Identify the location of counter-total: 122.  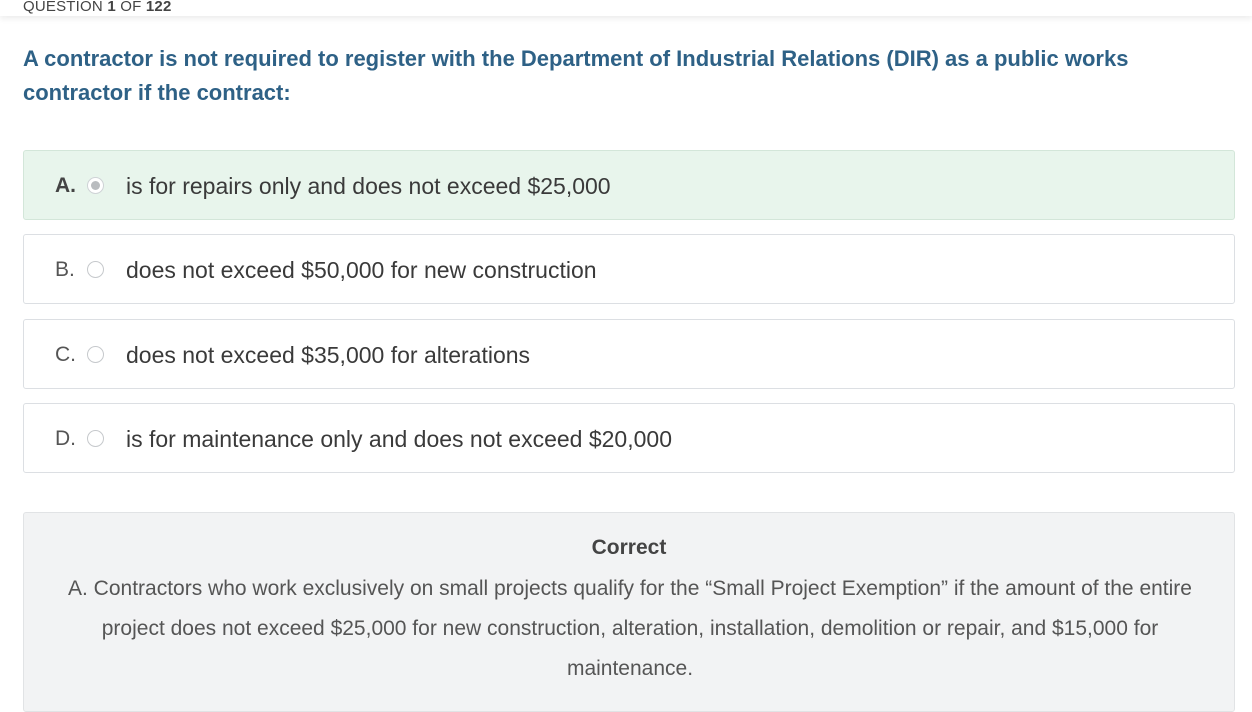
(158, 7).